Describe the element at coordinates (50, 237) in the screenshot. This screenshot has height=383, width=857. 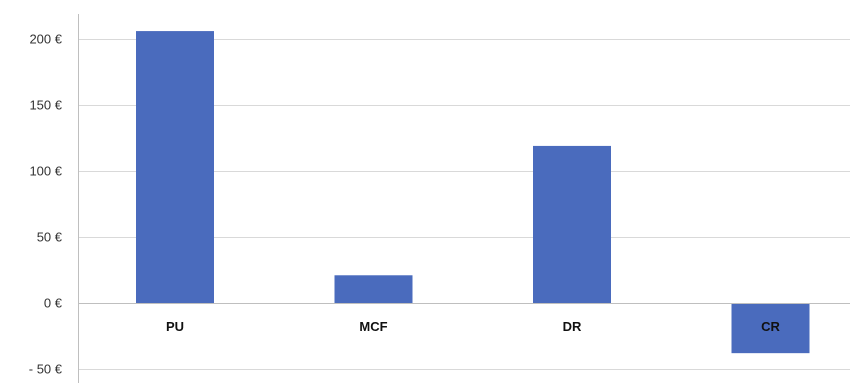
I see `y-tick-label: 50 €` at that location.